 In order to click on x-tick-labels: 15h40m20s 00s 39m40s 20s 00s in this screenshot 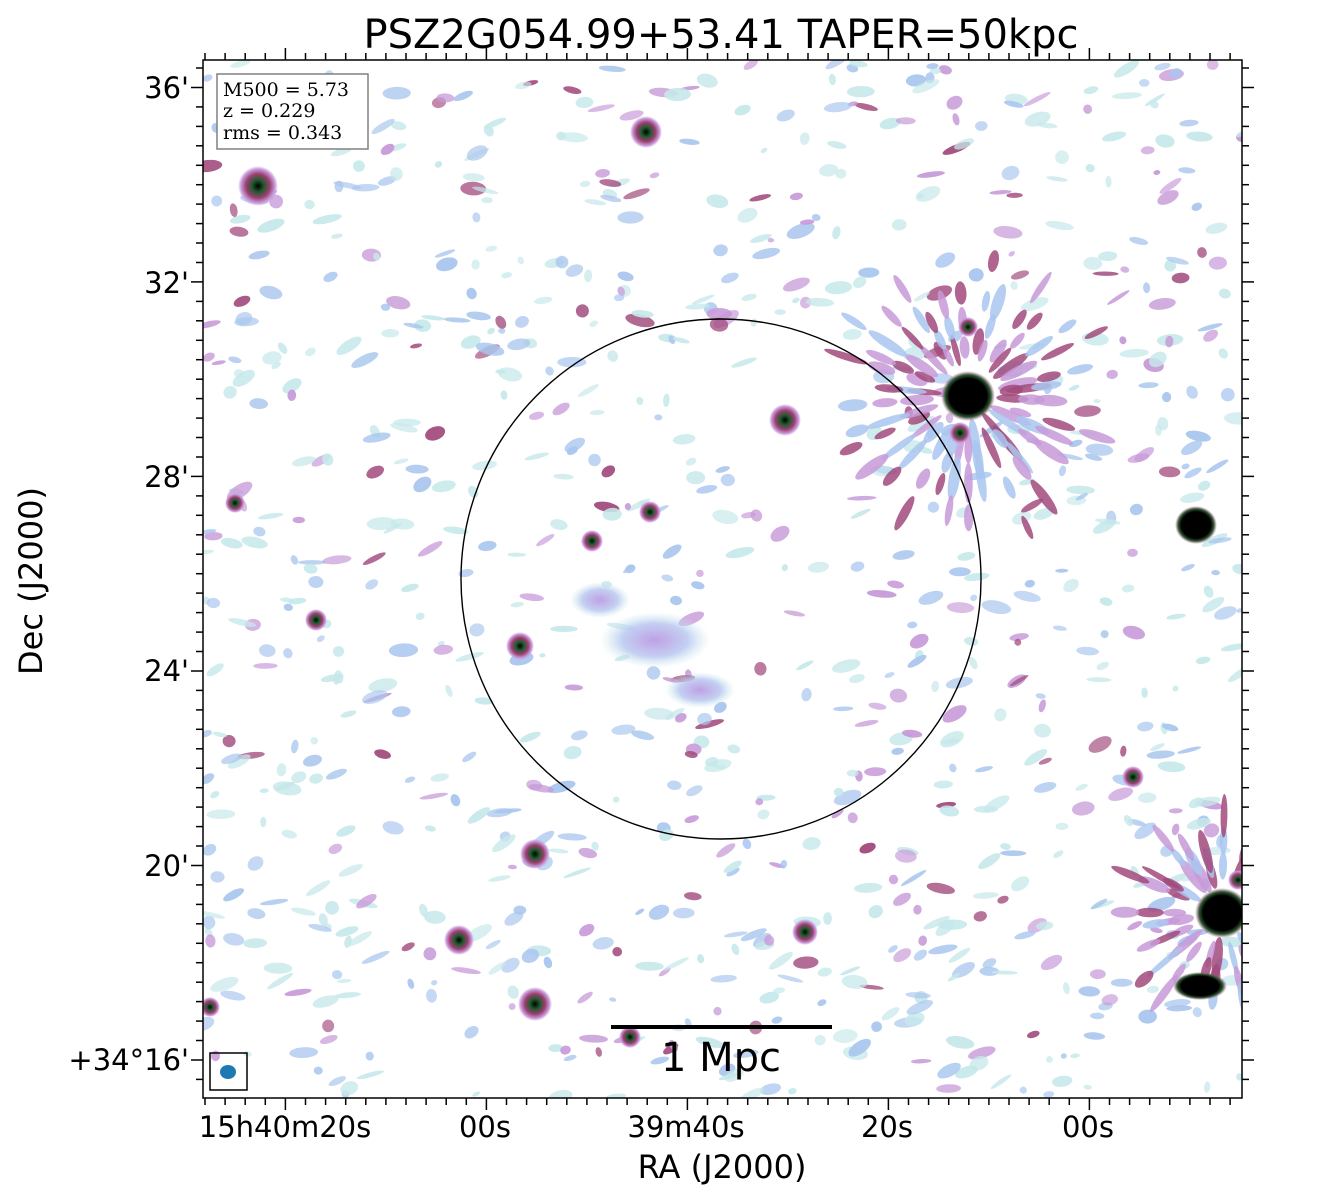, I will do `click(656, 1127)`.